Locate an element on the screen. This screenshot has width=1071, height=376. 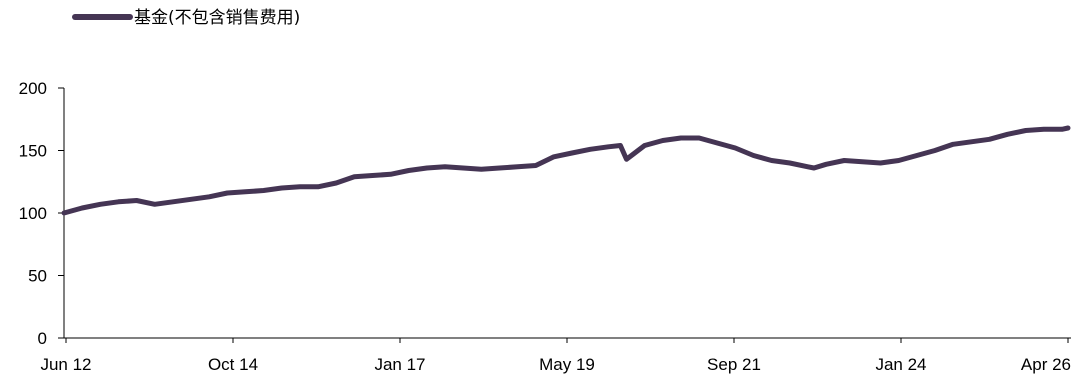
y-tick-label: 200 is located at coordinates (33, 88).